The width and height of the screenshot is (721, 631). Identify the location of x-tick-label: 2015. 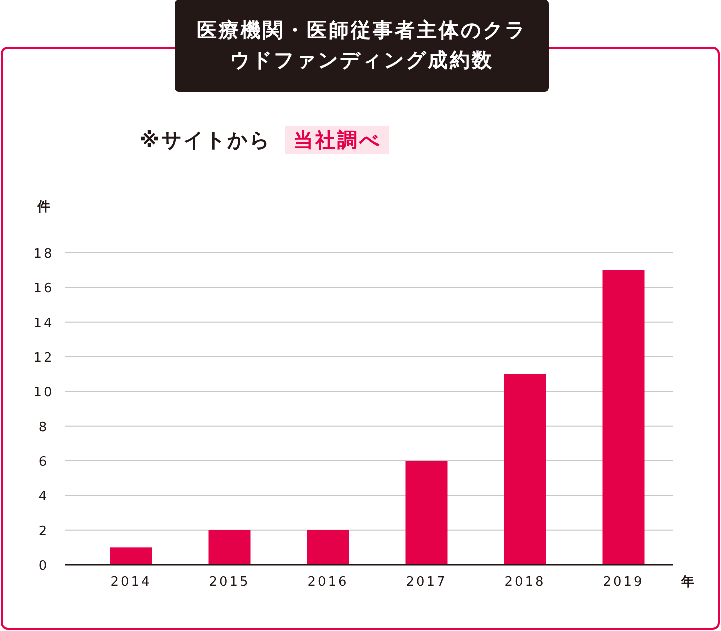
(229, 582).